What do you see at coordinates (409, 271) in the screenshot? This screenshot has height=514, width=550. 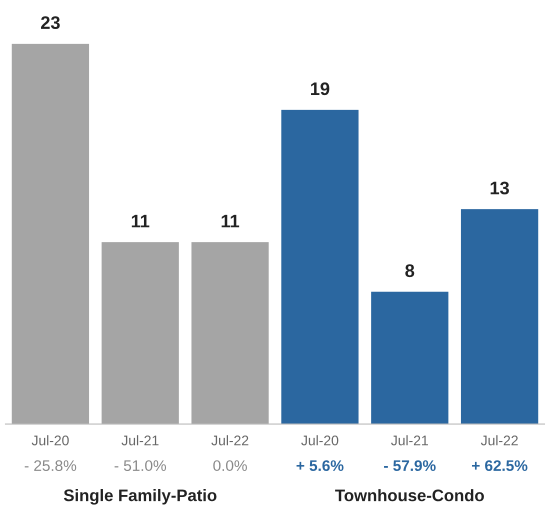 I see `data-label: 8` at bounding box center [409, 271].